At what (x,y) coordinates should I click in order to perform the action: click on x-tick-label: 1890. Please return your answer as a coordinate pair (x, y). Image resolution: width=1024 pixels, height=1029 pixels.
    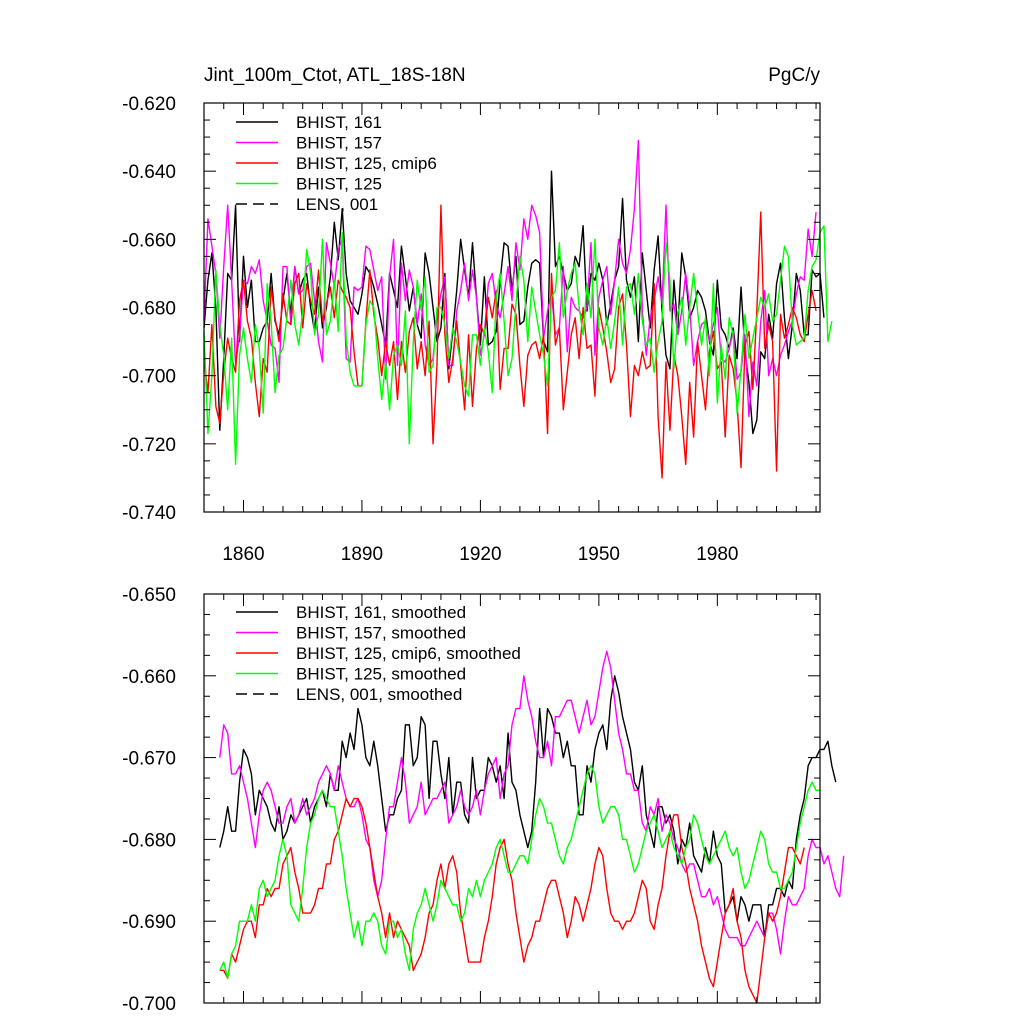
    Looking at the image, I should click on (362, 554).